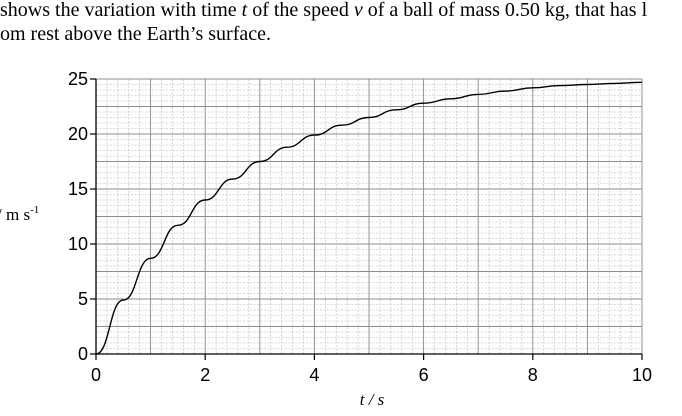 This screenshot has width=682, height=416. Describe the element at coordinates (372, 399) in the screenshot. I see `x-axis-label: t / s` at that location.